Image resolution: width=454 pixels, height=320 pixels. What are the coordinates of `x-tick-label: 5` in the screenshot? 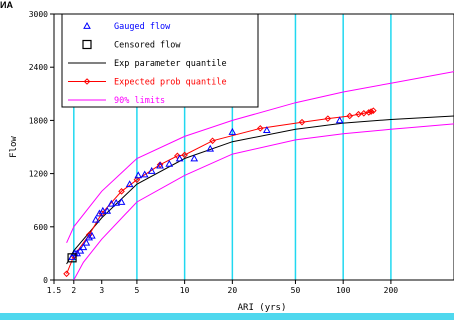 It's located at (136, 290).